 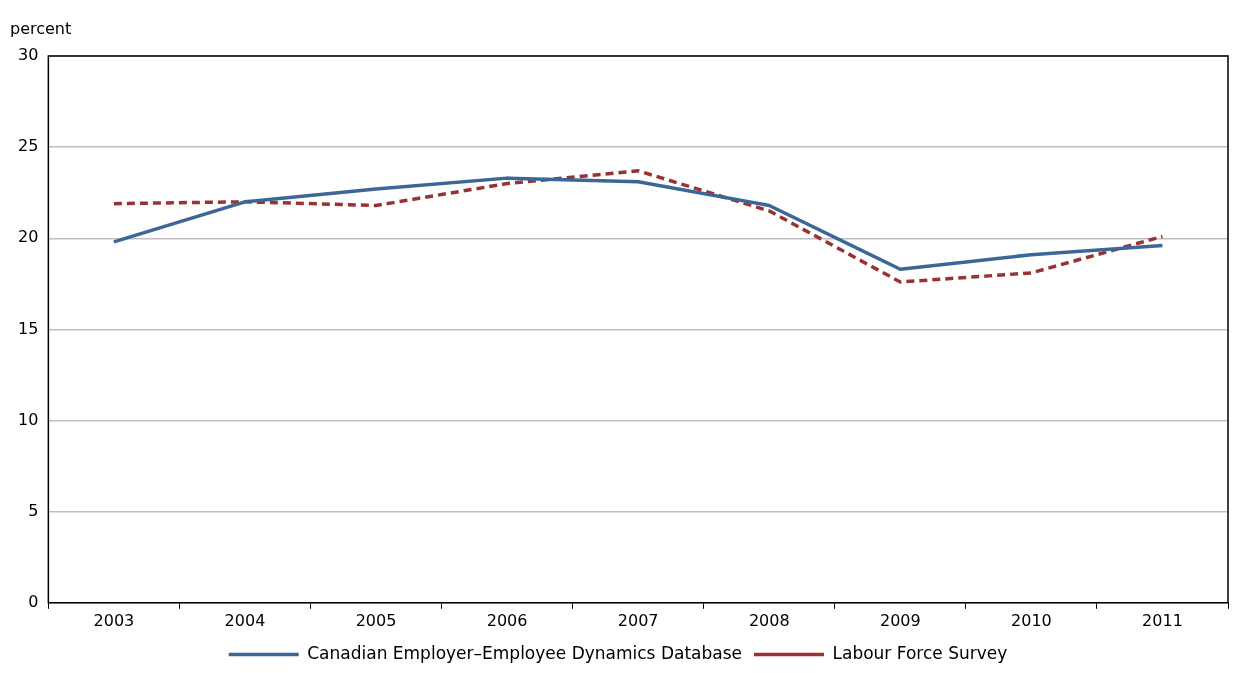 What do you see at coordinates (638, 226) in the screenshot?
I see `line-series` at bounding box center [638, 226].